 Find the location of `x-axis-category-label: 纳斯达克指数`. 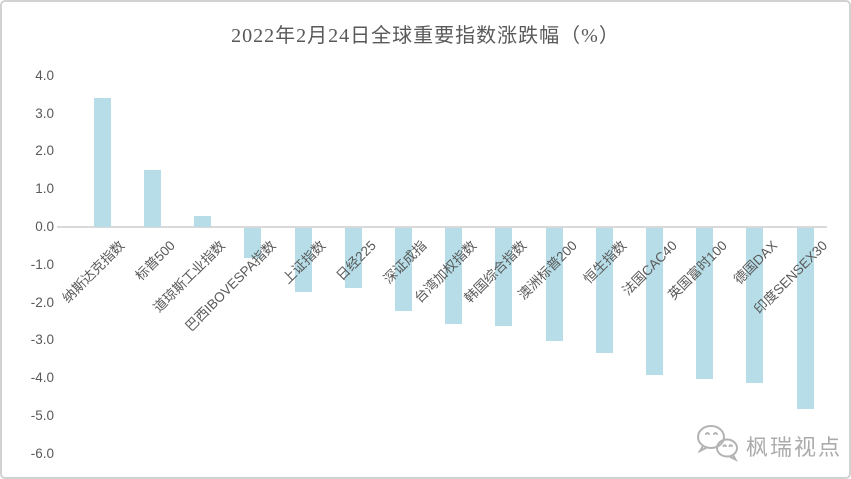

x-axis-category-label: 纳斯达克指数 is located at coordinates (93, 271).